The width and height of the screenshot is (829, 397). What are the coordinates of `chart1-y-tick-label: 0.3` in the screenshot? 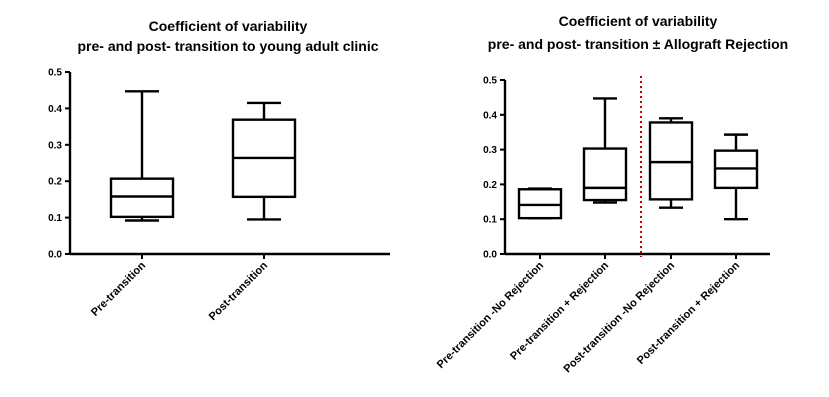 It's located at (55, 145).